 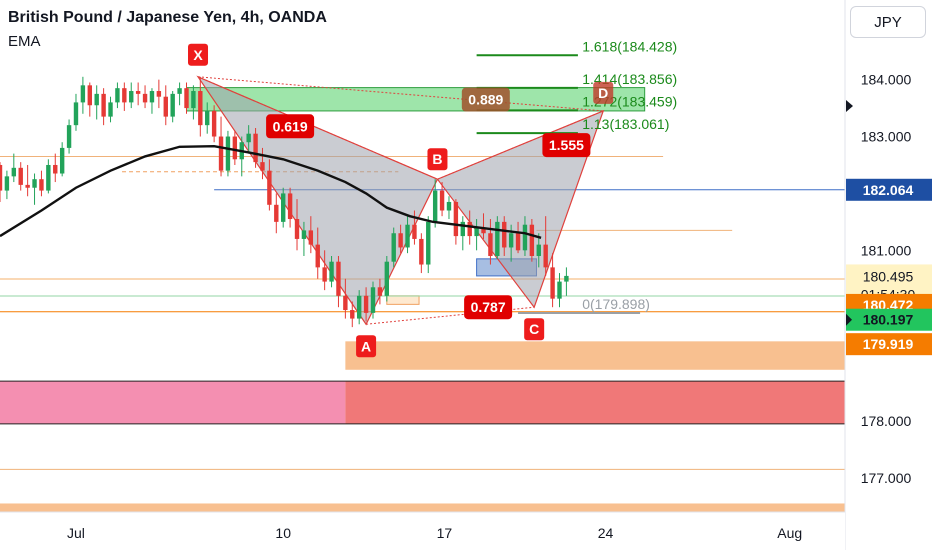 What do you see at coordinates (76, 533) in the screenshot?
I see `x-tick-label: Jul` at bounding box center [76, 533].